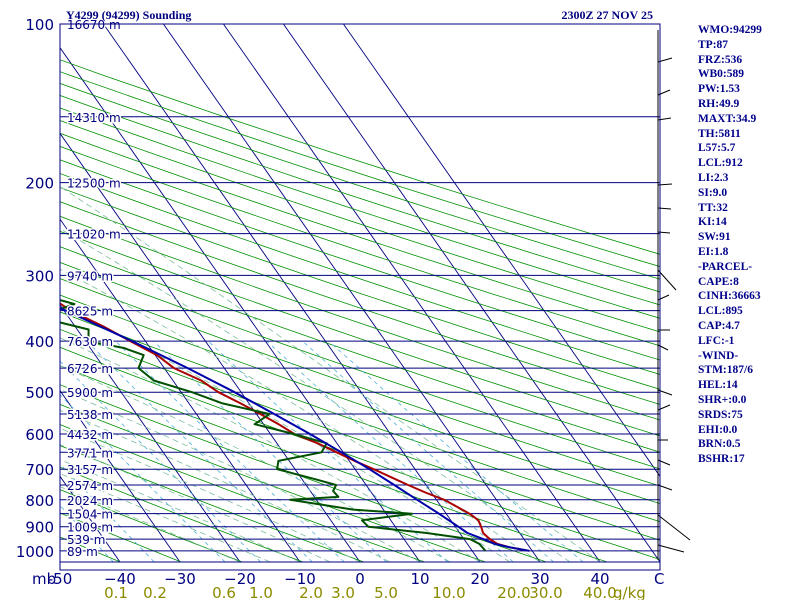 This screenshot has width=800, height=600. What do you see at coordinates (240, 579) in the screenshot?
I see `temperature-tick-label: −20` at bounding box center [240, 579].